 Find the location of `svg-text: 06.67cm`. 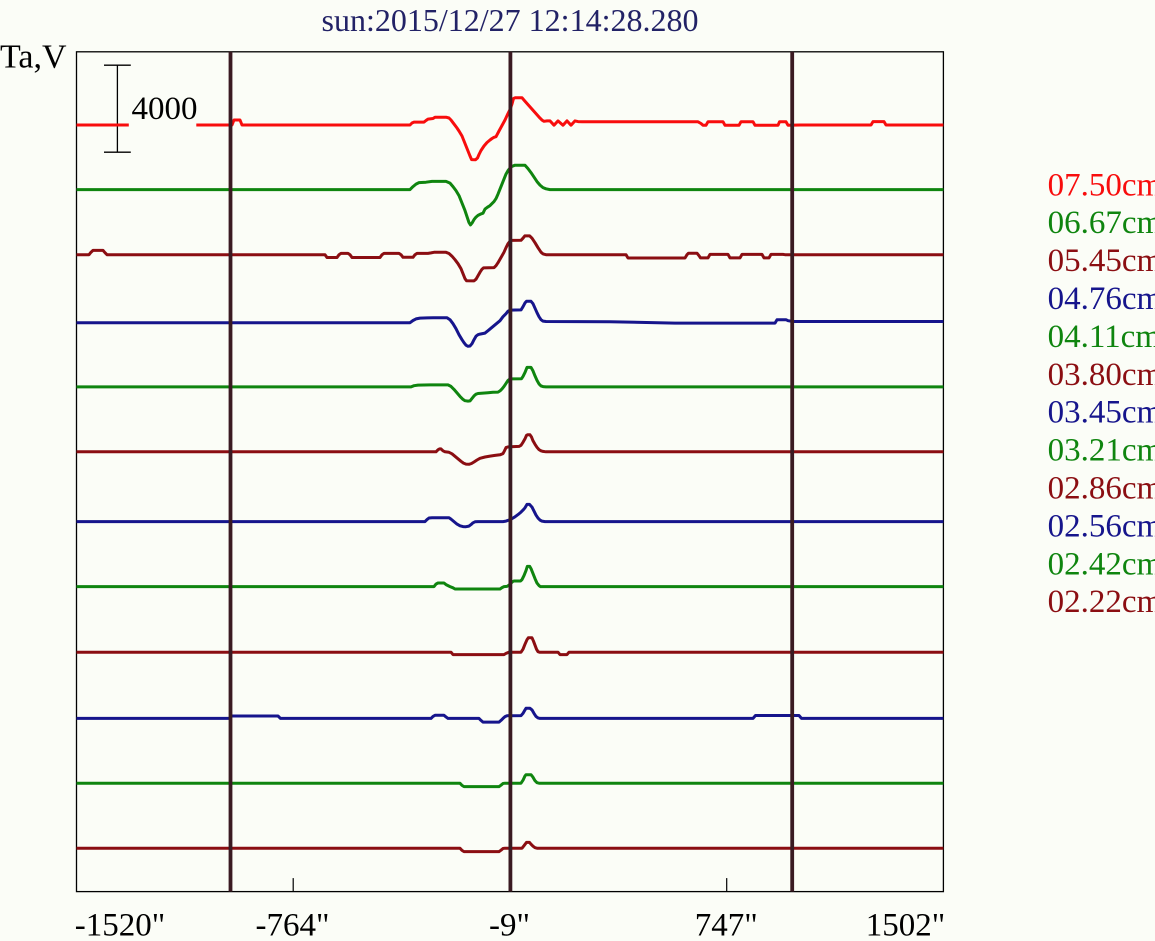

svg-text: 06.67cm is located at coordinates (1101, 223).